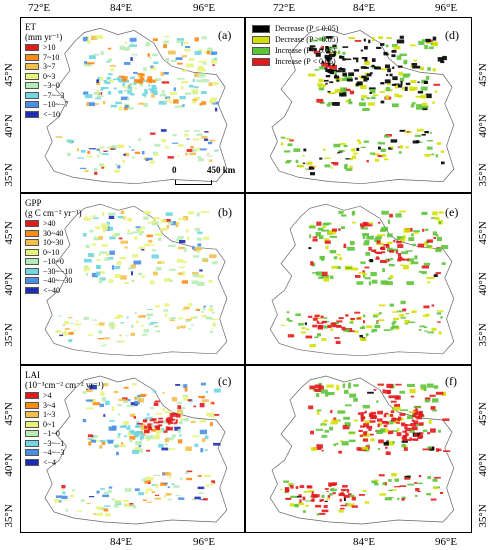 The image size is (493, 550). I want to click on lon-label-72: 72°E, so click(39, 8).